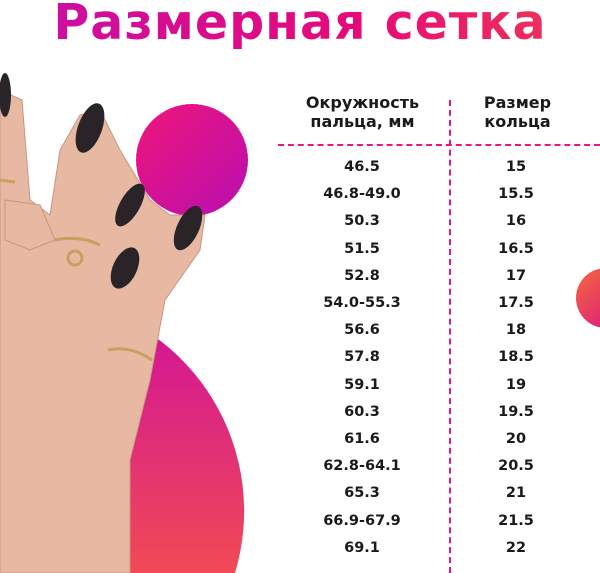 The height and width of the screenshot is (573, 600). I want to click on column-divider, so click(450, 336).